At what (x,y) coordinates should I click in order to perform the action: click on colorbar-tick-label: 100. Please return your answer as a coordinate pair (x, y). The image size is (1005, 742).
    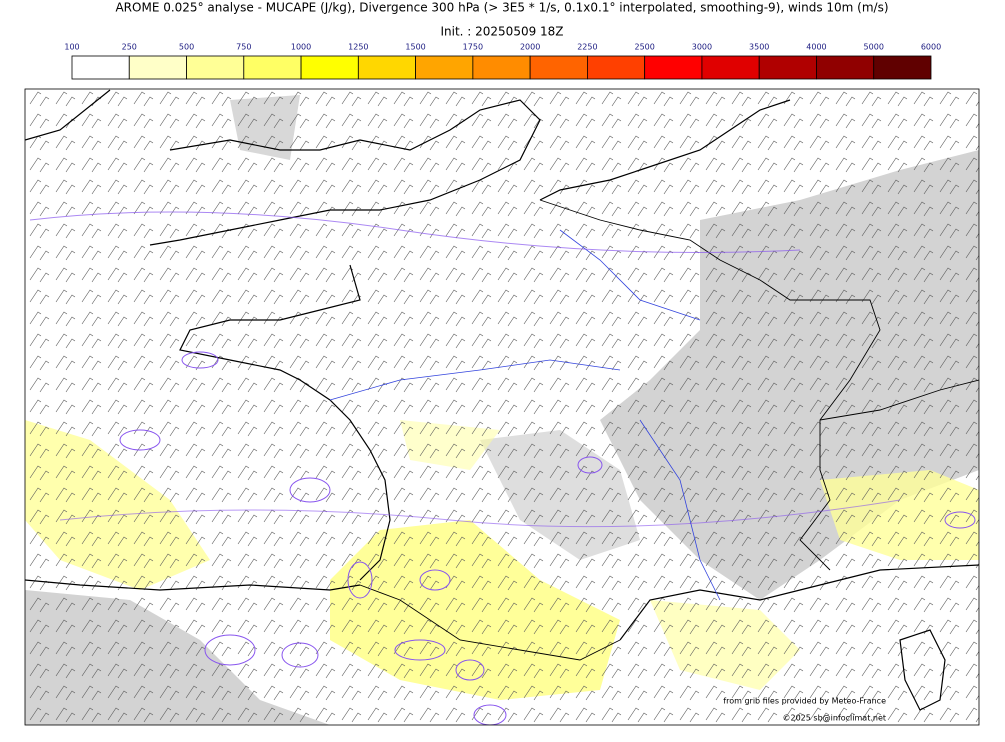
    Looking at the image, I should click on (71, 47).